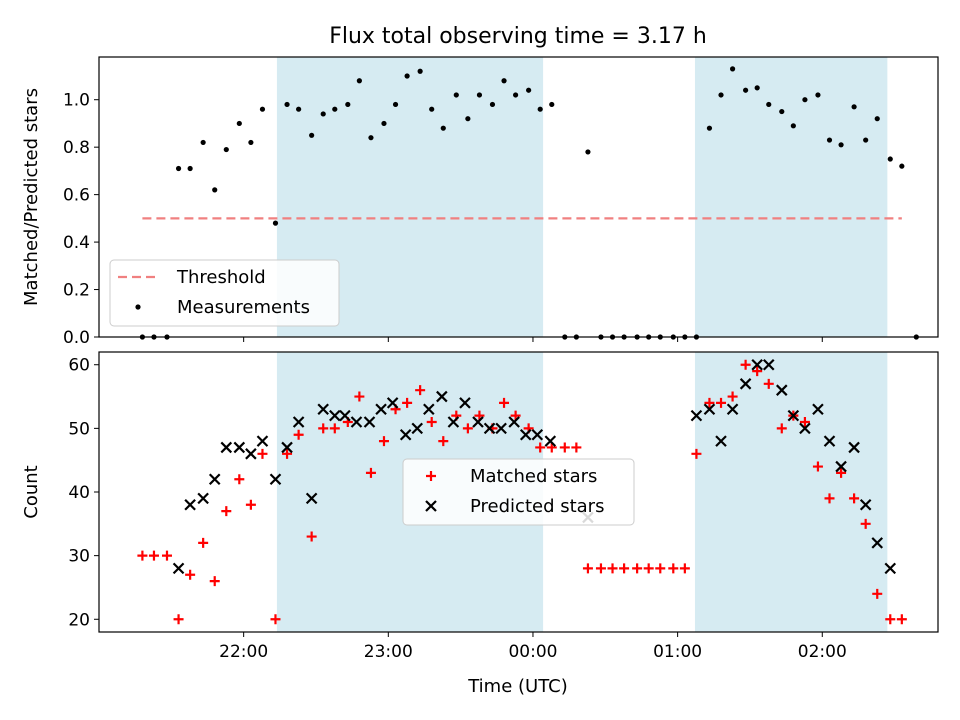 The image size is (960, 720). Describe the element at coordinates (76, 291) in the screenshot. I see `y-tick-label: 0.2` at that location.